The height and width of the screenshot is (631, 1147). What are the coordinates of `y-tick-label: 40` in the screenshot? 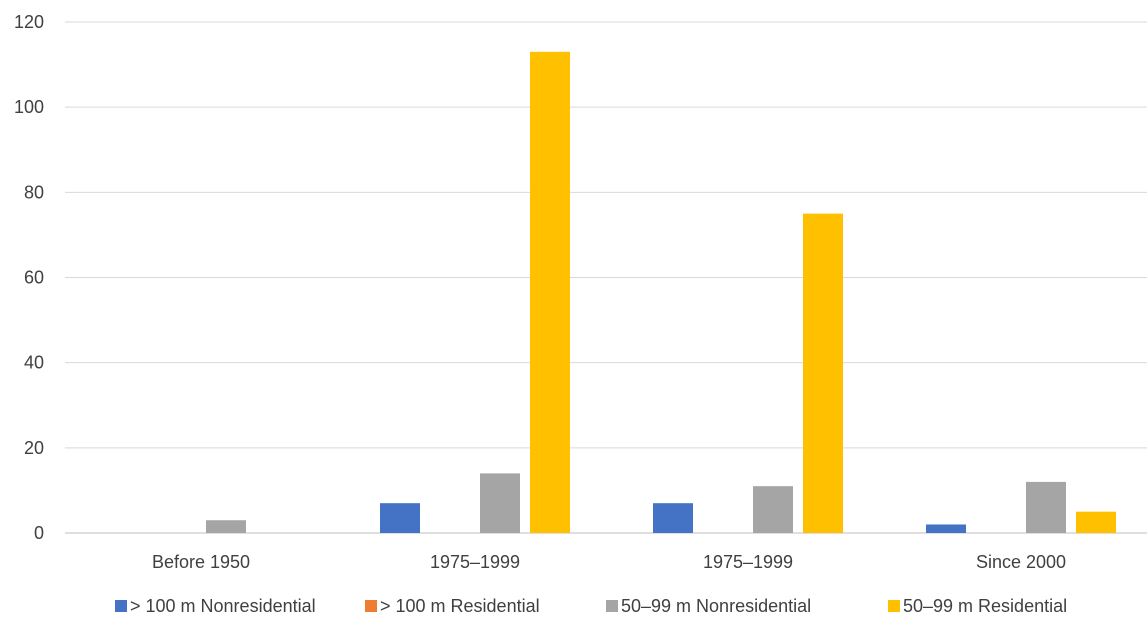 It's located at (34, 363).